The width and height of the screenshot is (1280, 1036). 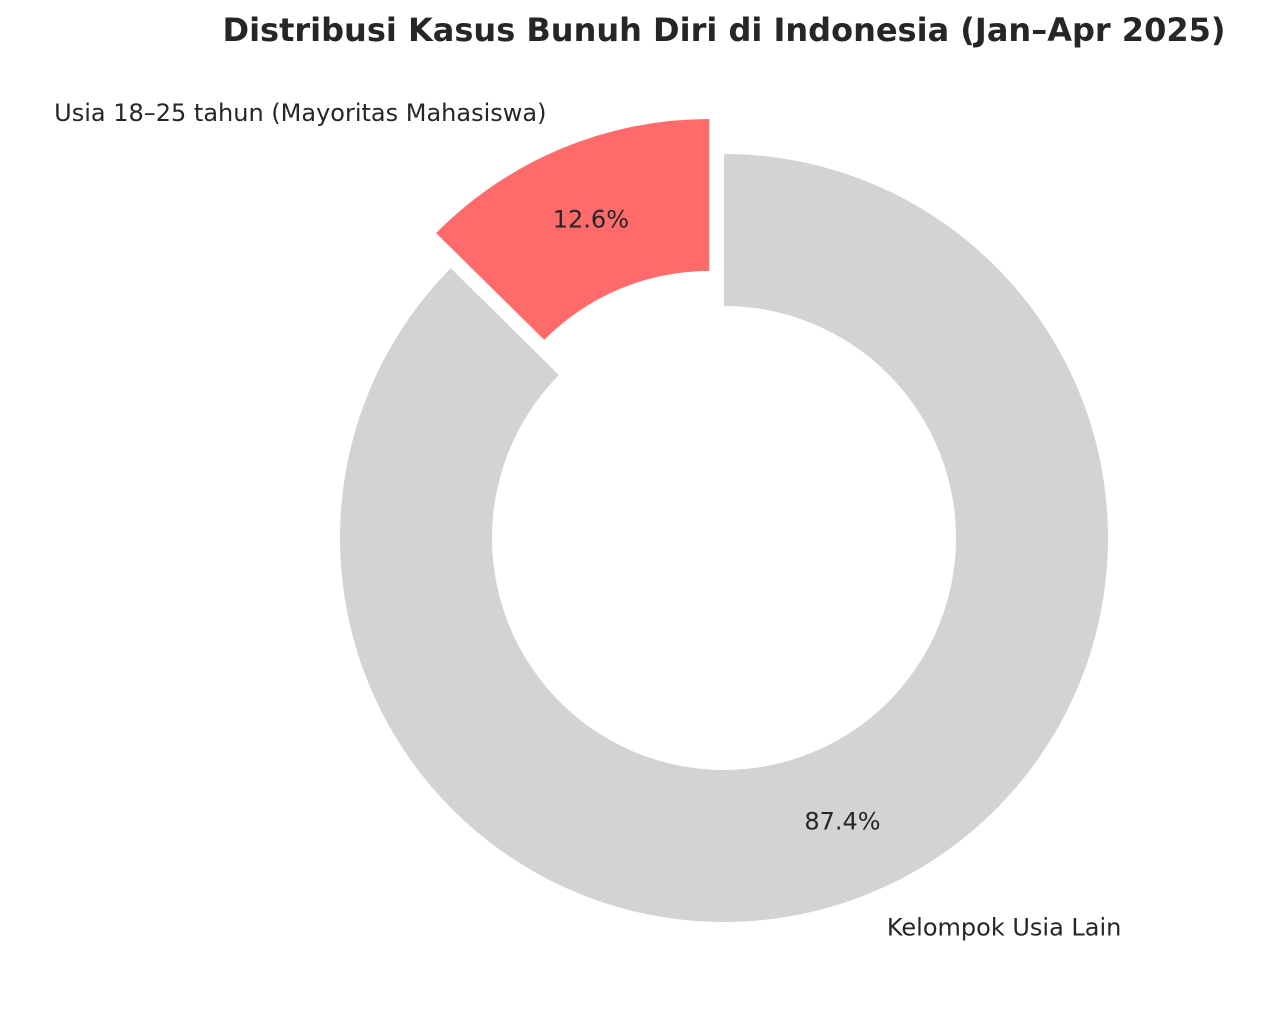 I want to click on donut-slice, so click(x=573, y=229).